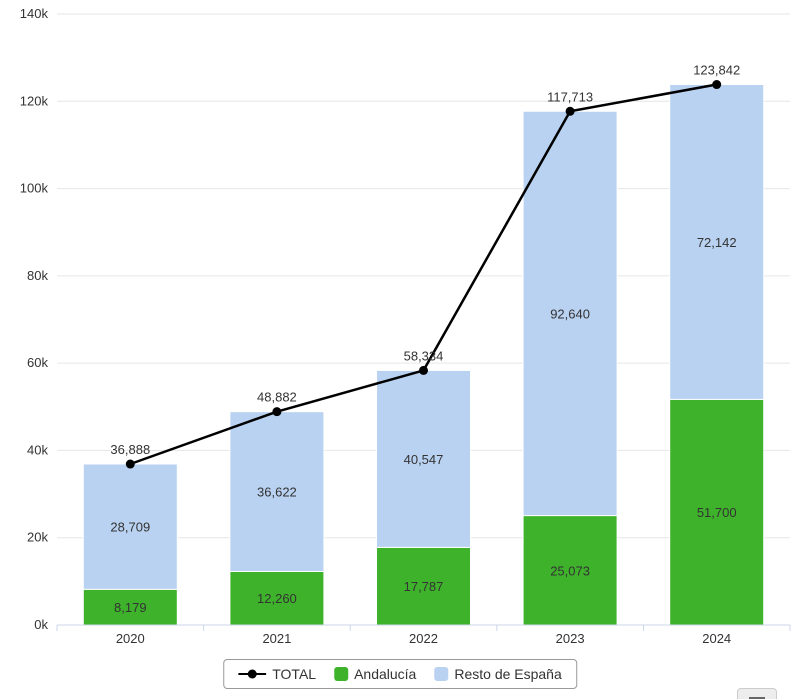 This screenshot has width=800, height=699. I want to click on andalucia-value-label: 25,073, so click(570, 570).